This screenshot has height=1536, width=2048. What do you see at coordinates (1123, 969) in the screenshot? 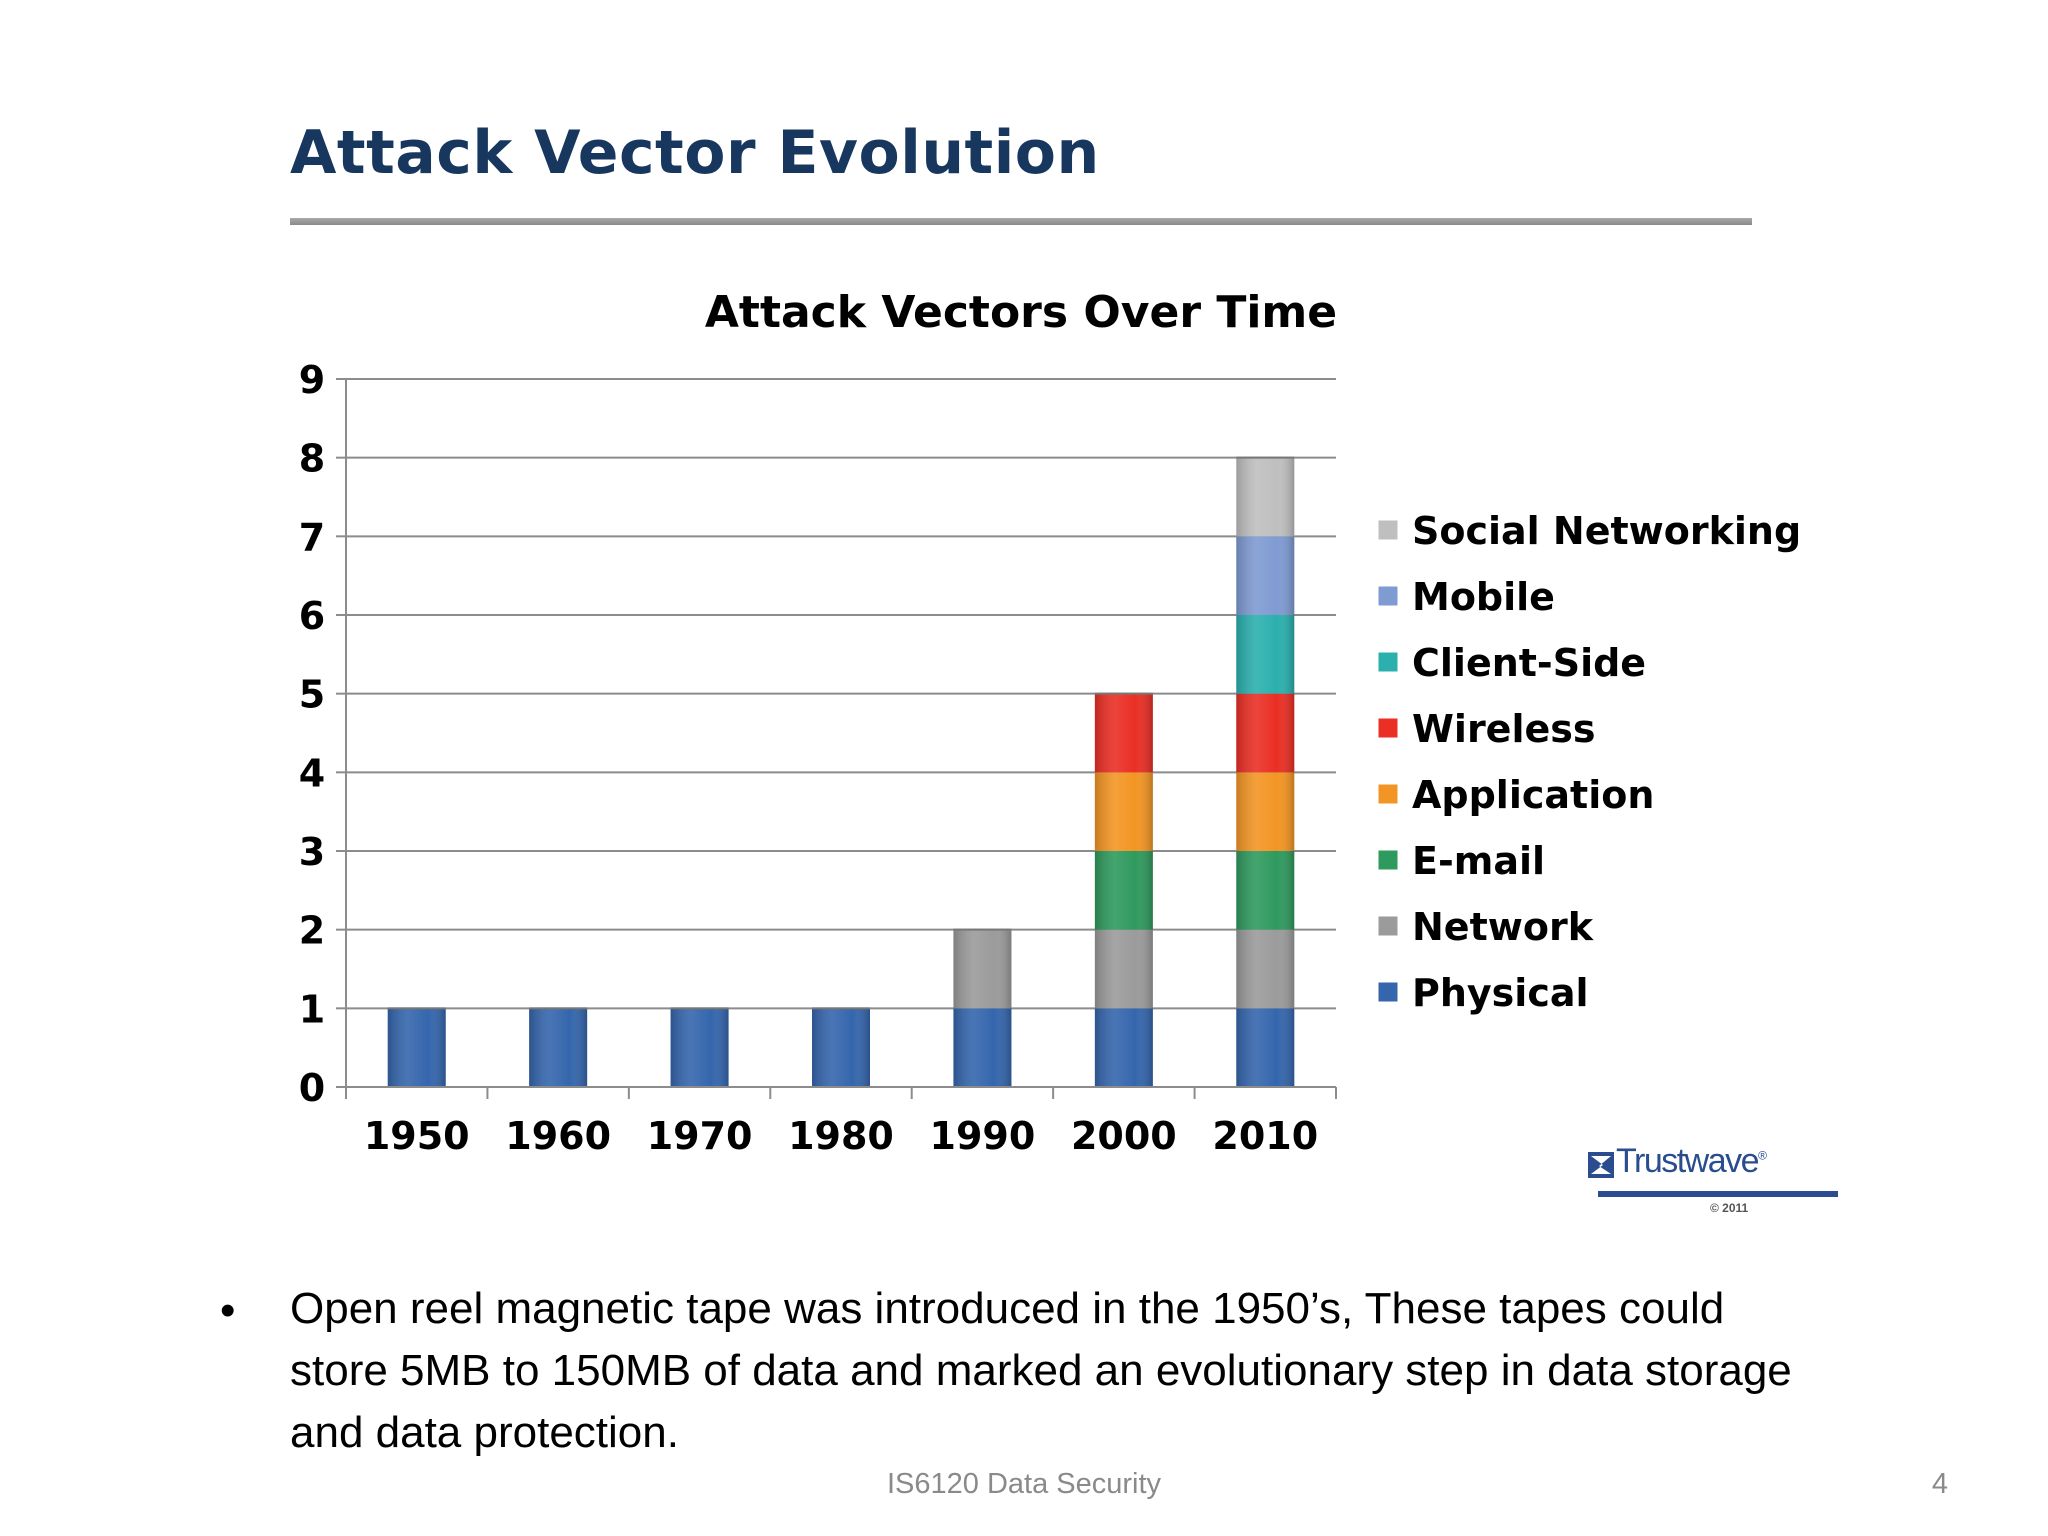
I see `bar-2000-network` at bounding box center [1123, 969].